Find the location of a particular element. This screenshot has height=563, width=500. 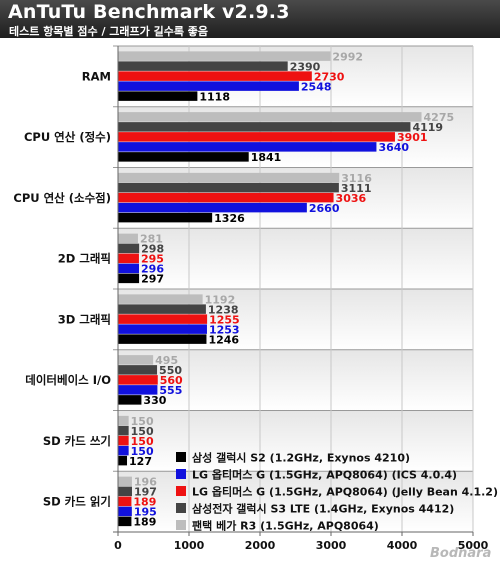

x-tick-label: 3000 is located at coordinates (331, 545).